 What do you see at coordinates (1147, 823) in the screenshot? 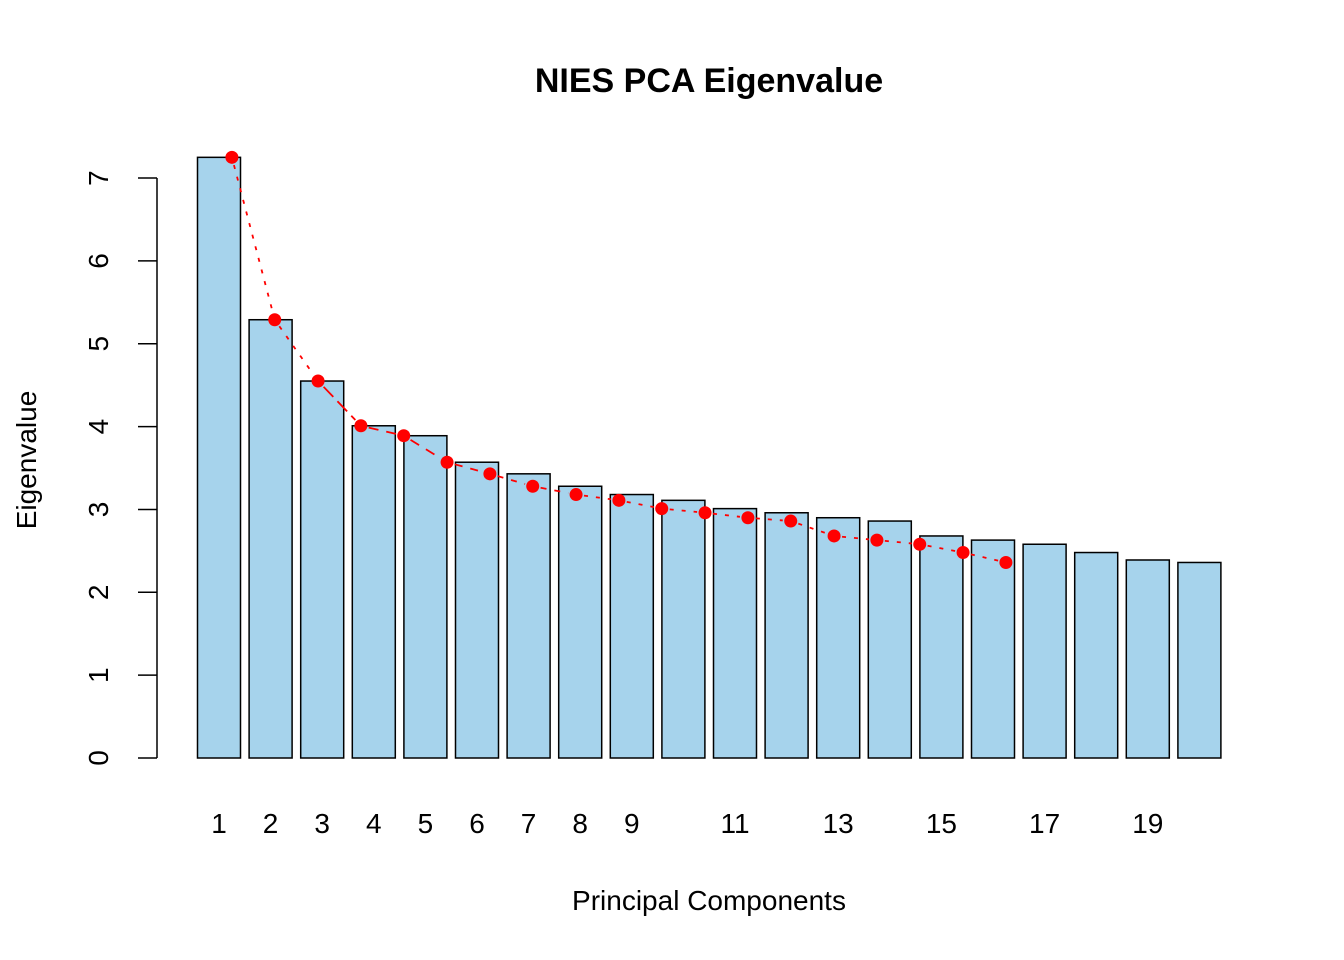
I see `x-tick-label: 19` at bounding box center [1147, 823].